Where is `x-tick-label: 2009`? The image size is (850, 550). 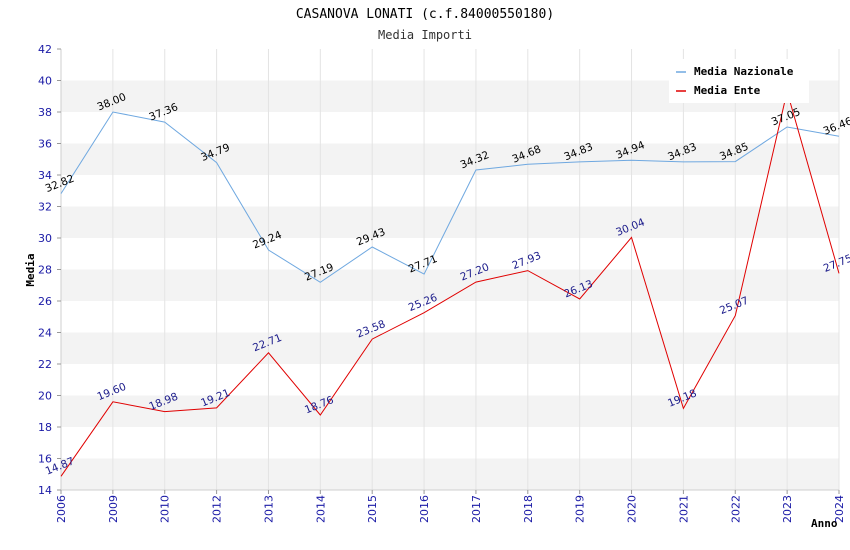
x-tick-label: 2009 is located at coordinates (113, 509).